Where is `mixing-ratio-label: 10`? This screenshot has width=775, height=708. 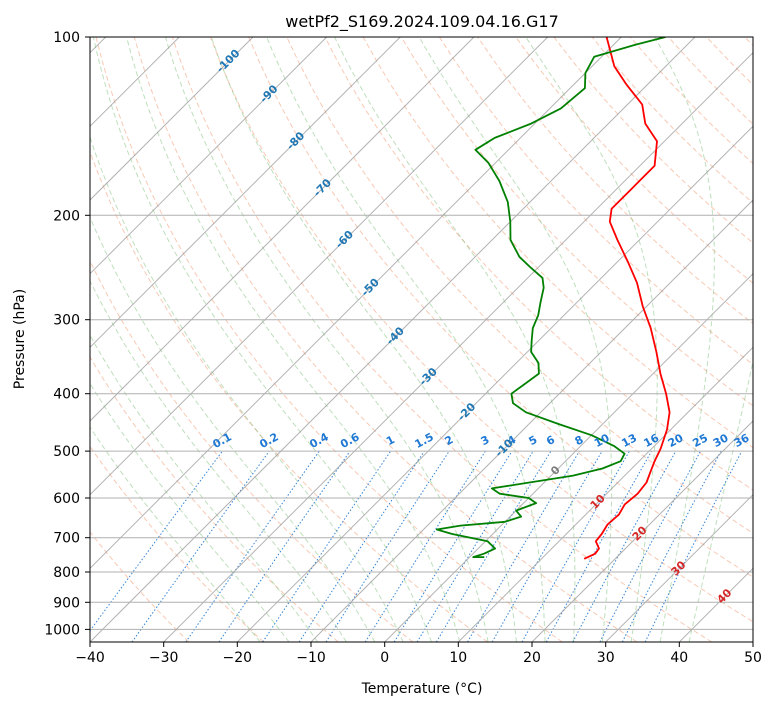 mixing-ratio-label: 10 is located at coordinates (602, 440).